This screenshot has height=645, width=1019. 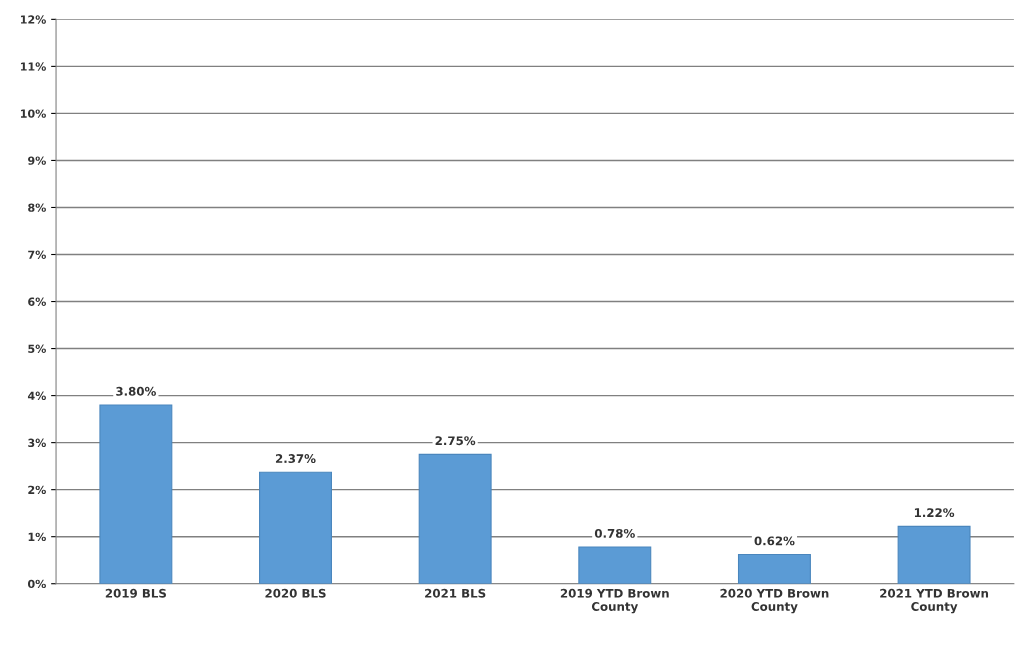 I want to click on y-tick-label: 2%, so click(x=37, y=490).